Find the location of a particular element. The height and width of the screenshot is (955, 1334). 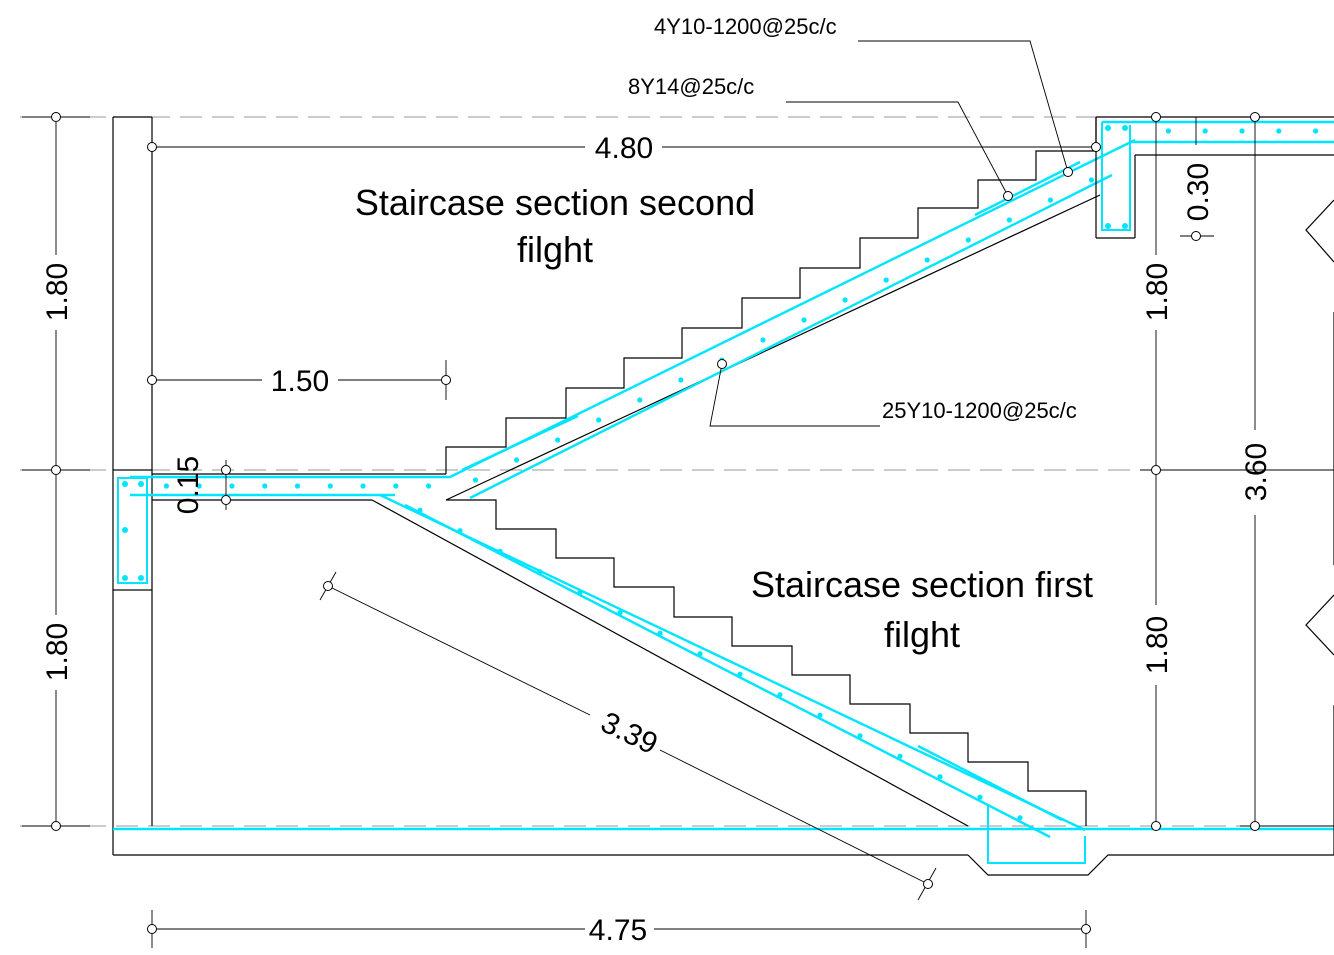

title-first-flight-line1: Staircase section first is located at coordinates (922, 584).